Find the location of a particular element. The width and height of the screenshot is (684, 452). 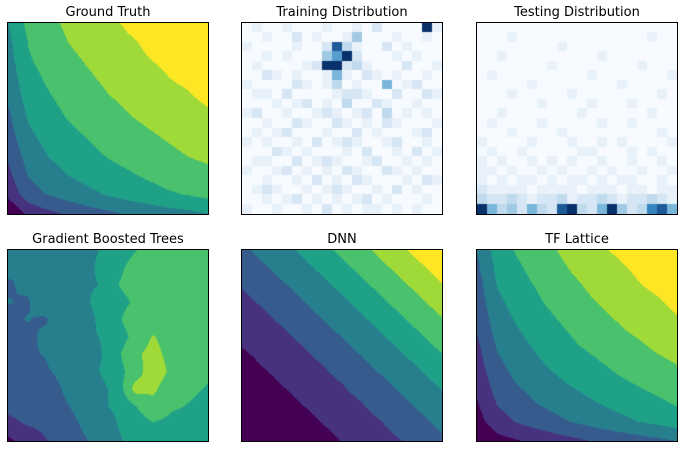

testing-distribution-panel: Testing Distribution is located at coordinates (577, 109).